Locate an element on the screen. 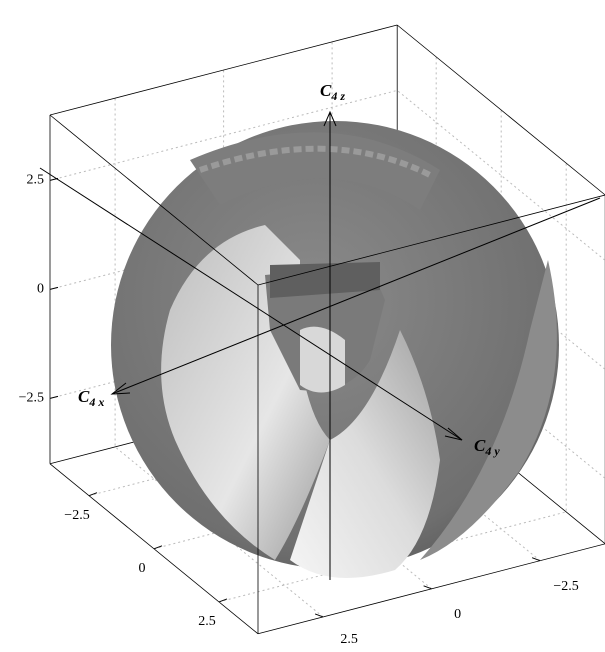  top-band is located at coordinates (315, 171).